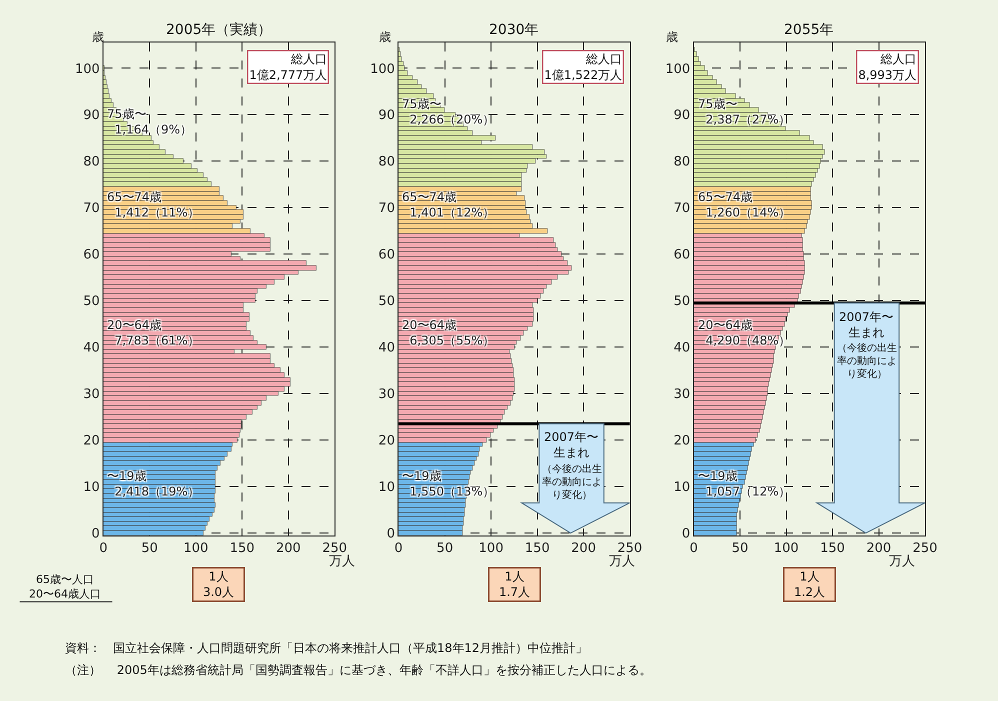 This screenshot has width=998, height=701. I want to click on text: 65歳〜人口 20〜64歳人口, so click(65, 586).